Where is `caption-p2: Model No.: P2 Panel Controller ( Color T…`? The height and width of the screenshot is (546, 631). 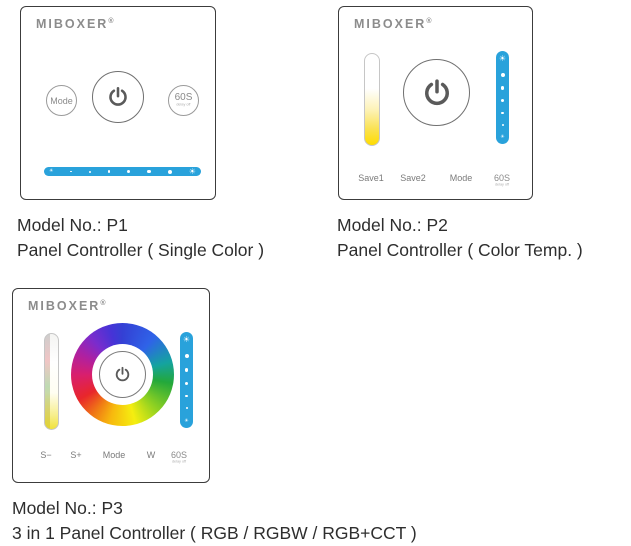 caption-p2: Model No.: P2 Panel Controller ( Color T… is located at coordinates (460, 238).